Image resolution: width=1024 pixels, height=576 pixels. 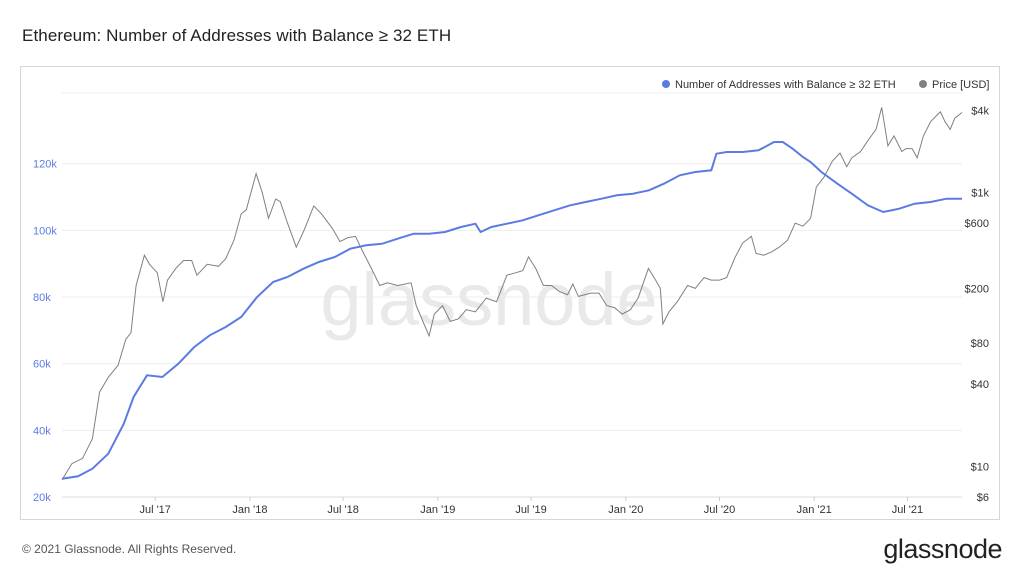 What do you see at coordinates (980, 344) in the screenshot?
I see `y-right-tick-label: $80` at bounding box center [980, 344].